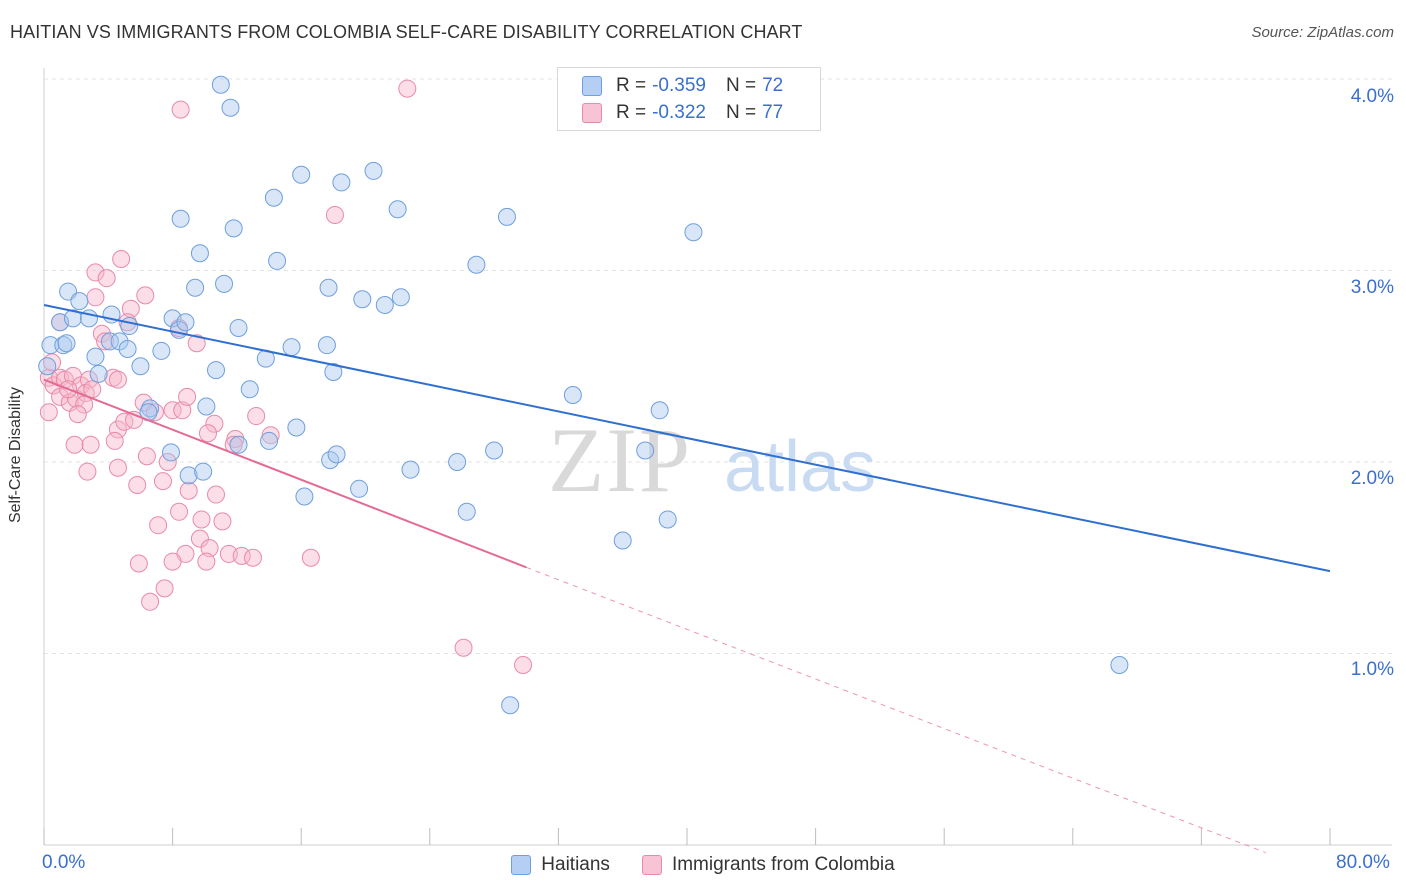 The width and height of the screenshot is (1406, 892). Describe the element at coordinates (800, 467) in the screenshot. I see `watermark-atlas: atlas` at that location.